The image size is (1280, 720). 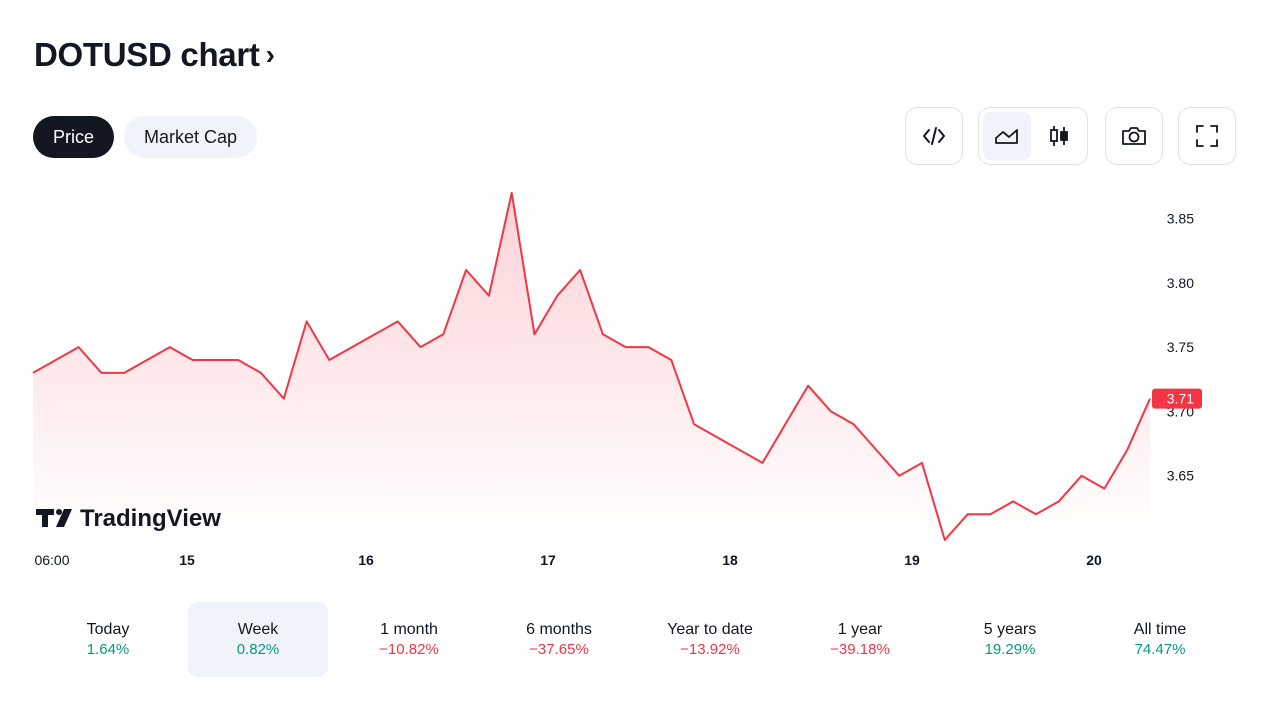 I want to click on period-label: 1 month, so click(x=409, y=629).